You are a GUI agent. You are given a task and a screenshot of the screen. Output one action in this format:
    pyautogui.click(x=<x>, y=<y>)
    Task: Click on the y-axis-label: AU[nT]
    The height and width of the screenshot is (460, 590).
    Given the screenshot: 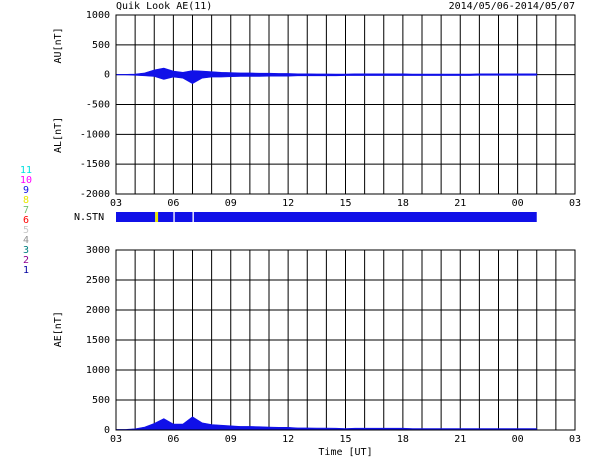 What is the action you would take?
    pyautogui.click(x=58, y=45)
    